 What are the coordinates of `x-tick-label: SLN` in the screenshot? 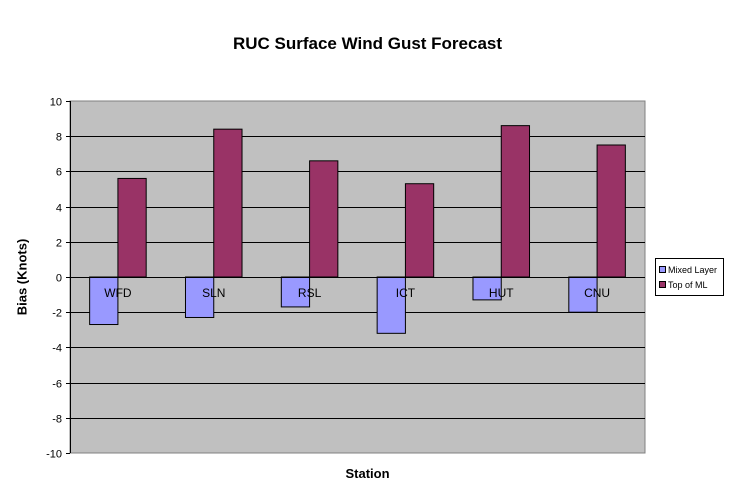 It's located at (213, 293).